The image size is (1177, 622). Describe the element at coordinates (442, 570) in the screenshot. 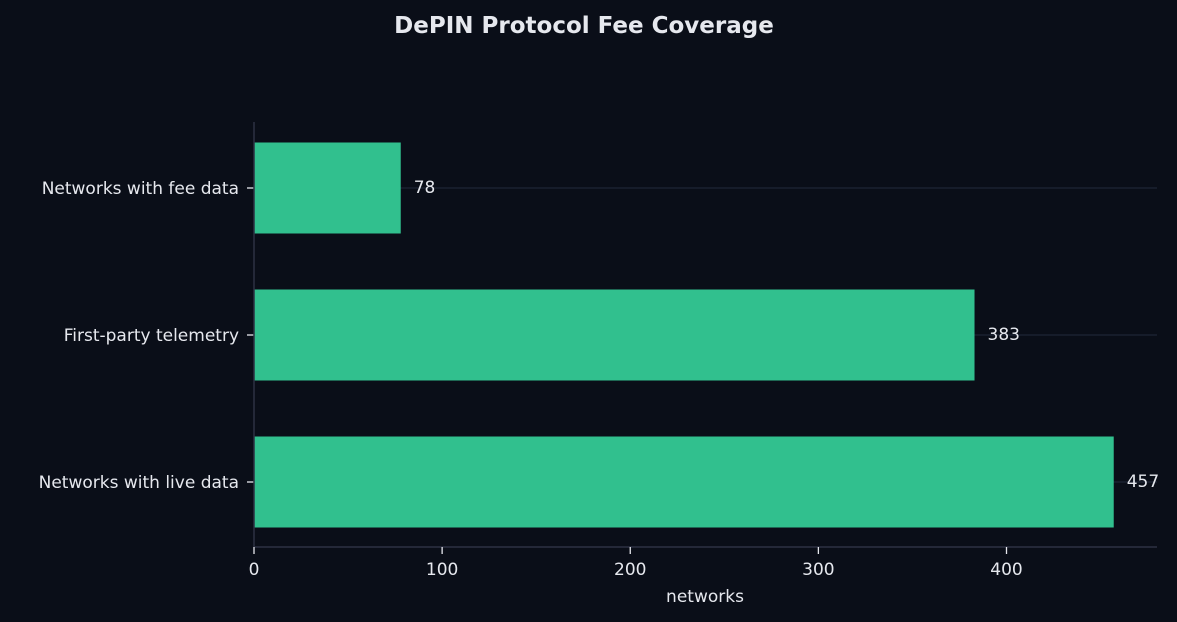

I see `x-tick-label: 100` at that location.